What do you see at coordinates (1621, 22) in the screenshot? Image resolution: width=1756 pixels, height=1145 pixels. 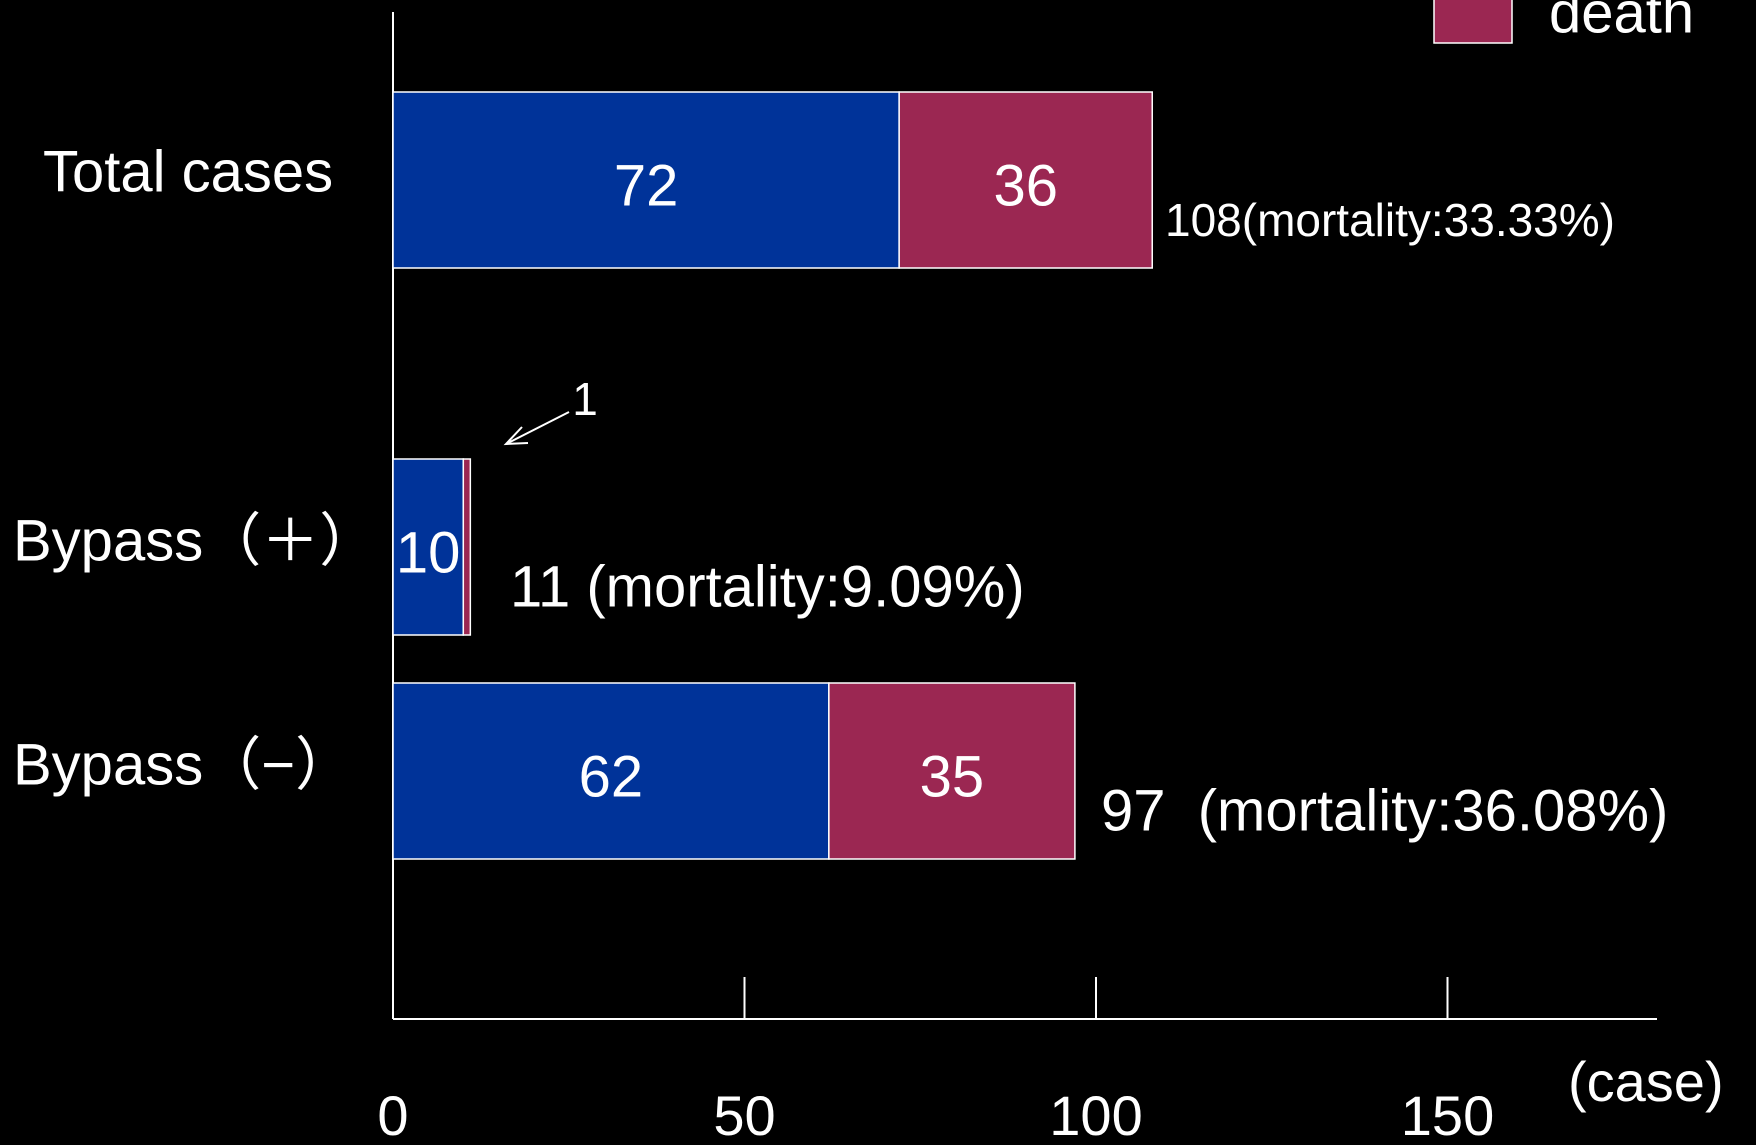 I see `legend-label: death` at bounding box center [1621, 22].